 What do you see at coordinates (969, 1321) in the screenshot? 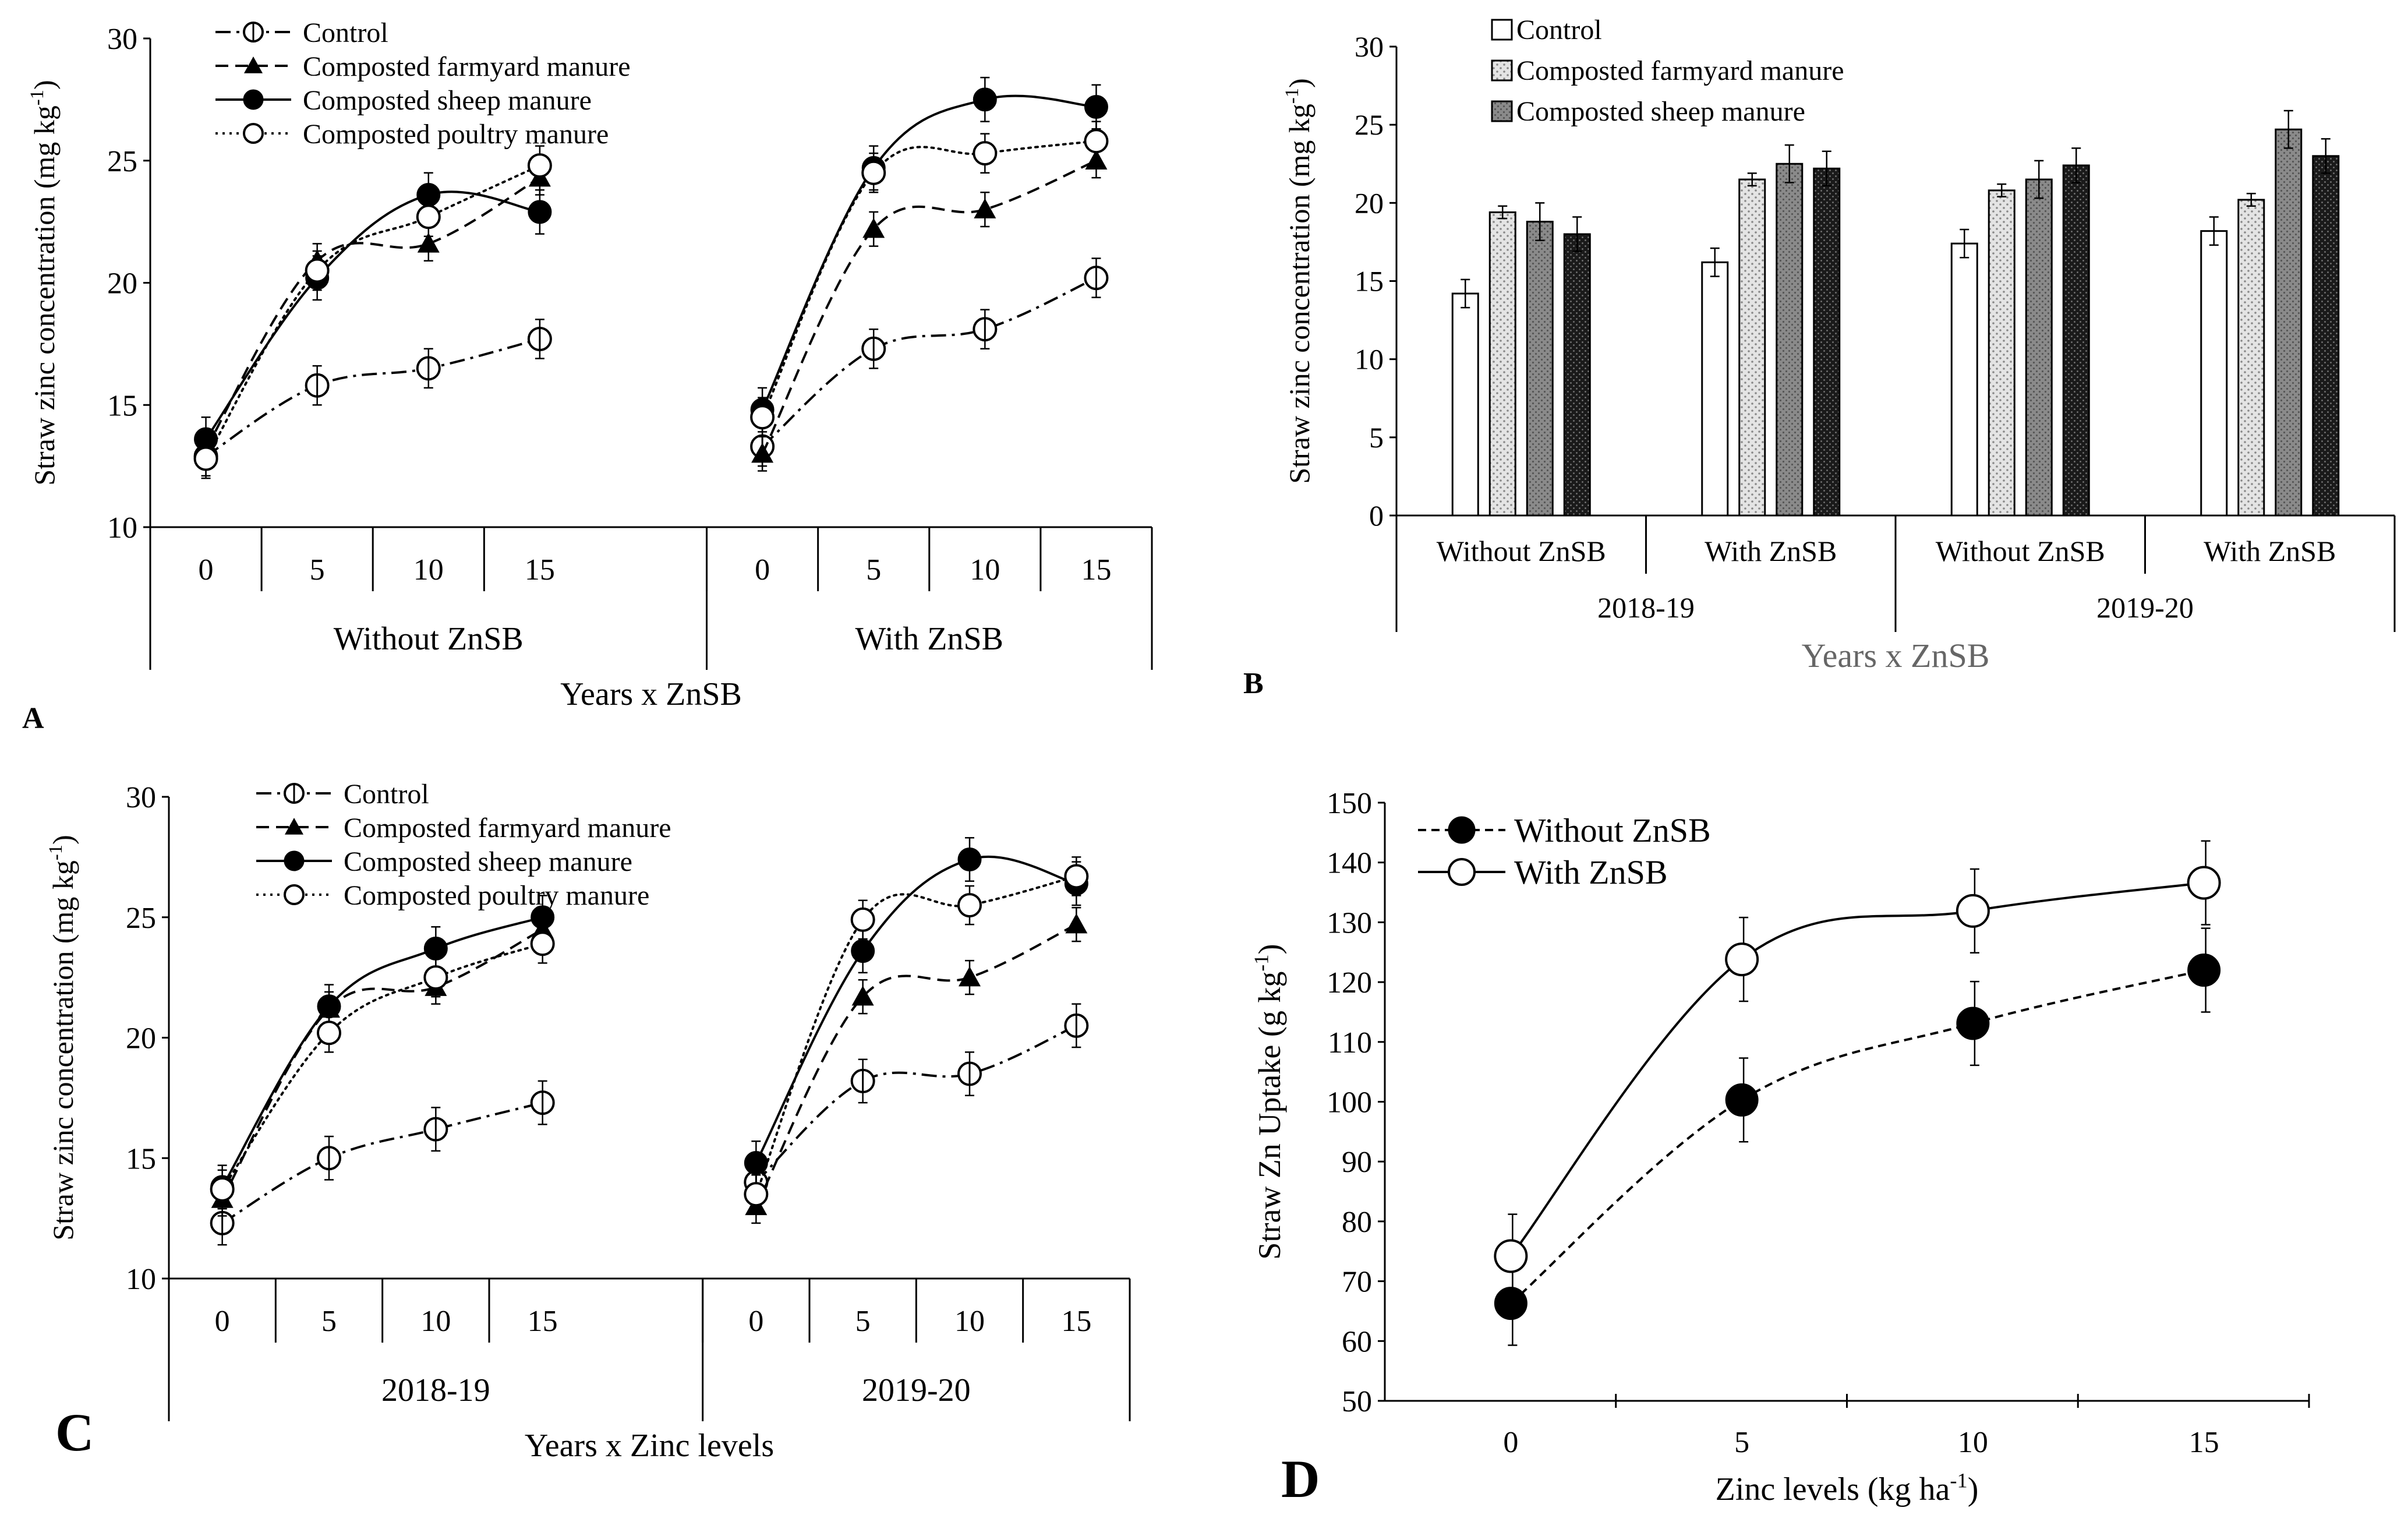
I see `x-tick-label: 10` at bounding box center [969, 1321].